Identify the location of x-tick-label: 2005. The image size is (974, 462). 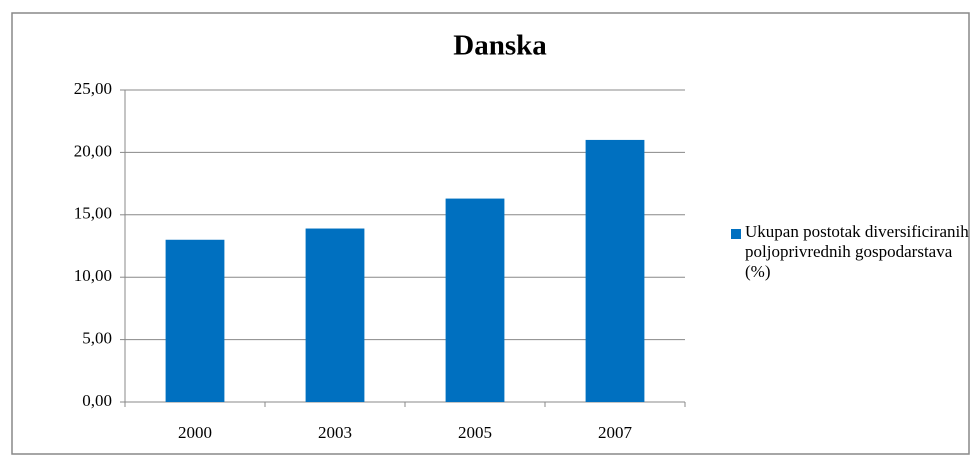
(475, 432).